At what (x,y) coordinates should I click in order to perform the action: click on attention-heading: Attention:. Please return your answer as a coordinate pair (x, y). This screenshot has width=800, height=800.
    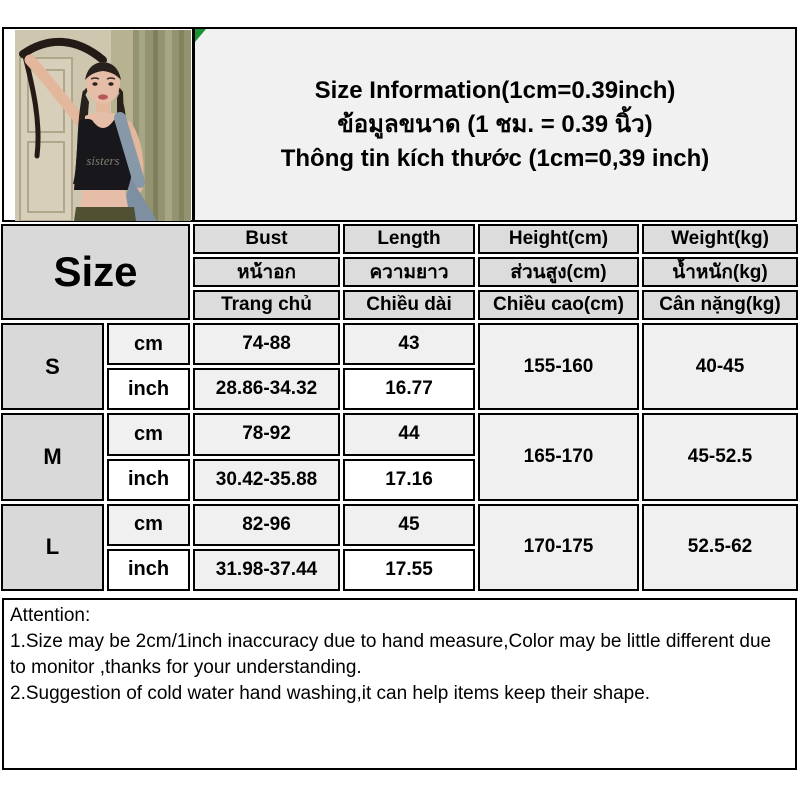
    Looking at the image, I should click on (50, 615).